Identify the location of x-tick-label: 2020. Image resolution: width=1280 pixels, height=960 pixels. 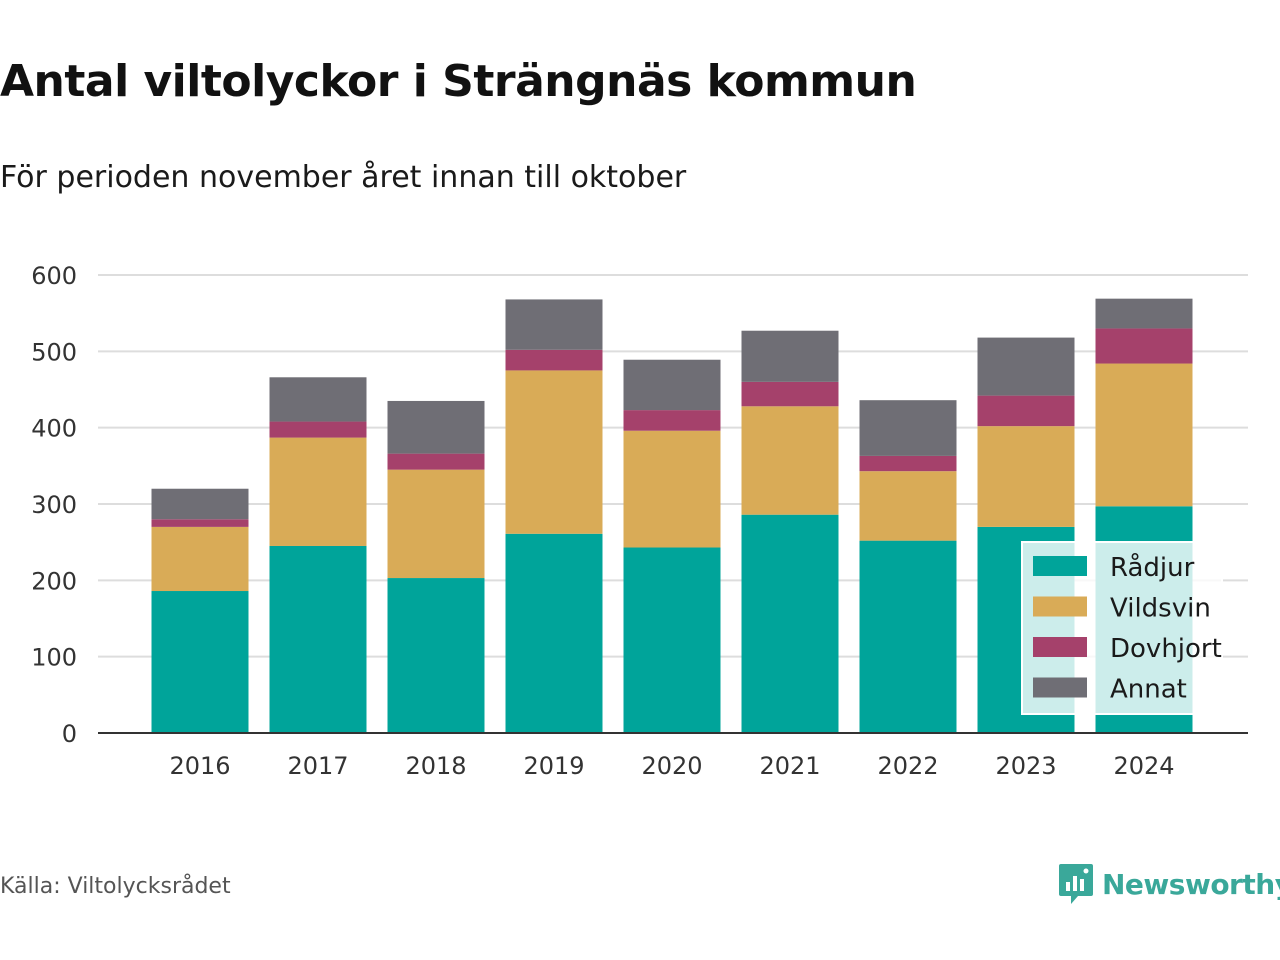
(671, 766).